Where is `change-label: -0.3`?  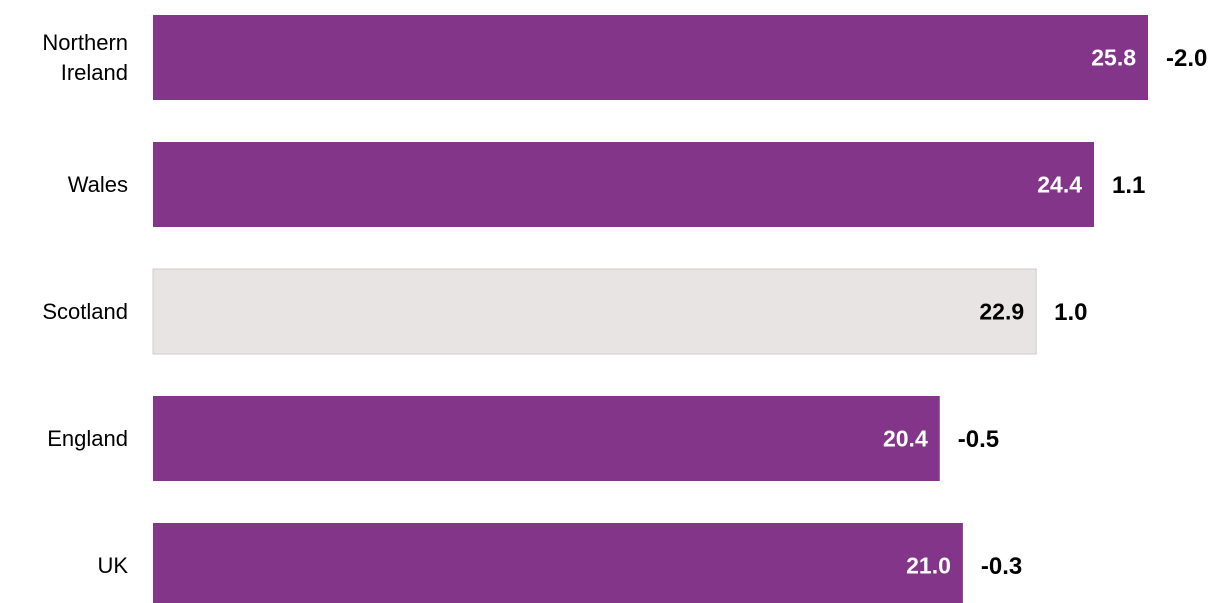 change-label: -0.3 is located at coordinates (1001, 566).